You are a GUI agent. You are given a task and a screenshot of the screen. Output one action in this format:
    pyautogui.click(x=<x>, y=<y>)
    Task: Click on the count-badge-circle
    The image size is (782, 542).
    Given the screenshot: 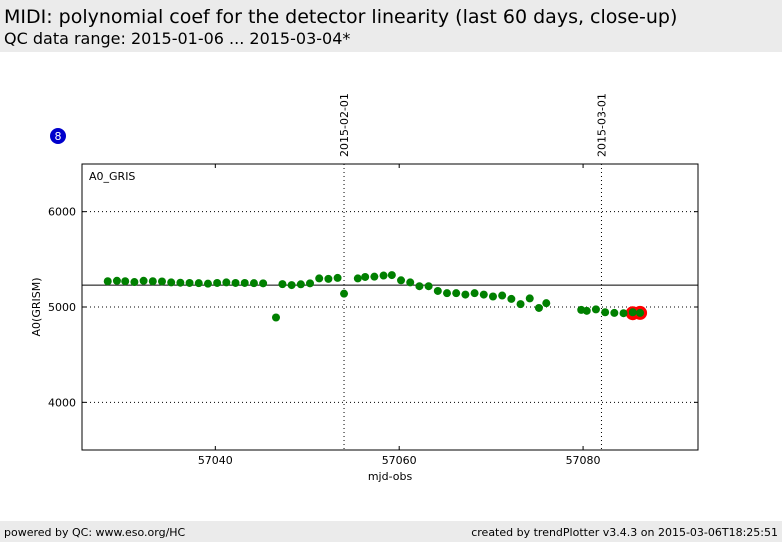 What is the action you would take?
    pyautogui.click(x=58, y=136)
    